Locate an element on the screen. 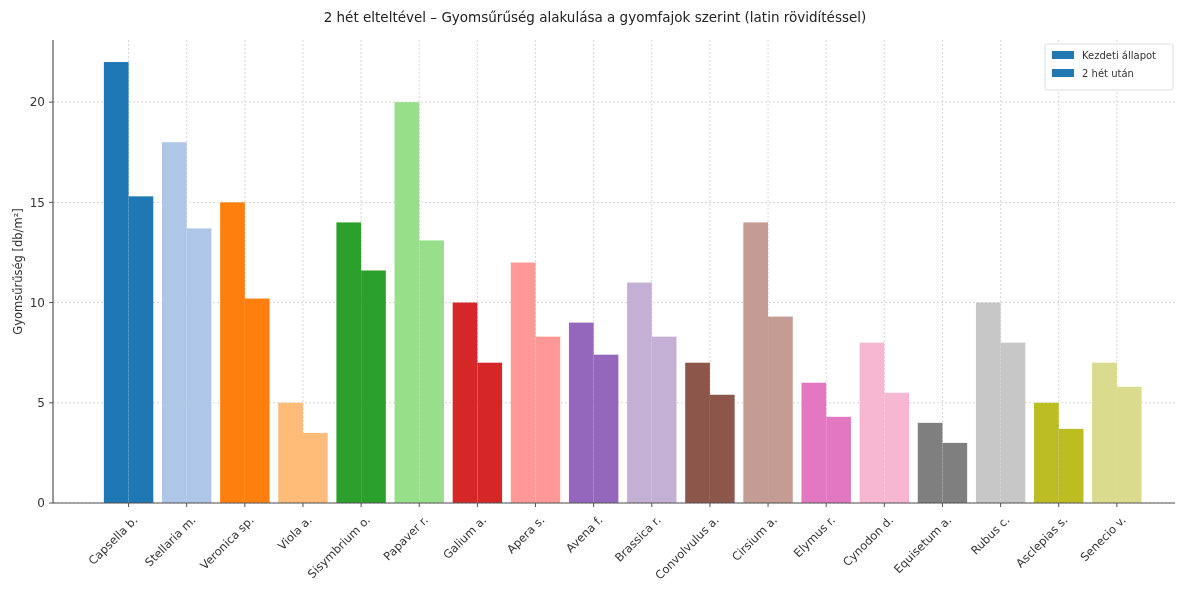  legend-label: Kezdeti állapot is located at coordinates (1119, 55).